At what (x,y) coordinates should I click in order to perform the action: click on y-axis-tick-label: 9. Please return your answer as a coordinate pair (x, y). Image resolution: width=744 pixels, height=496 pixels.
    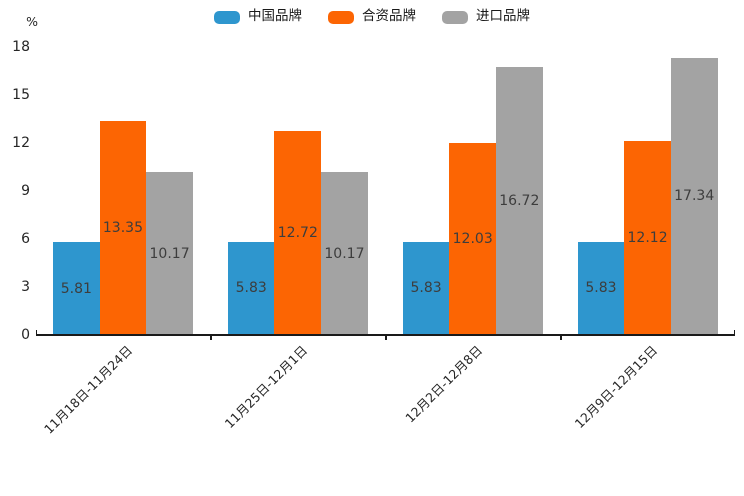
    Looking at the image, I should click on (25, 191).